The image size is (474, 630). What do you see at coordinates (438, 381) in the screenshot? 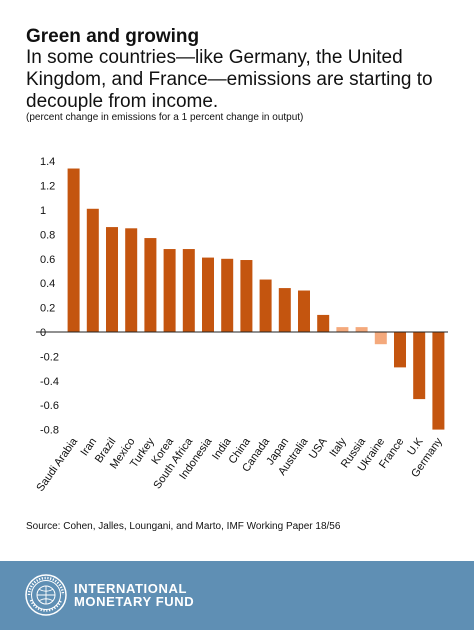
I see `bar-germany` at bounding box center [438, 381].